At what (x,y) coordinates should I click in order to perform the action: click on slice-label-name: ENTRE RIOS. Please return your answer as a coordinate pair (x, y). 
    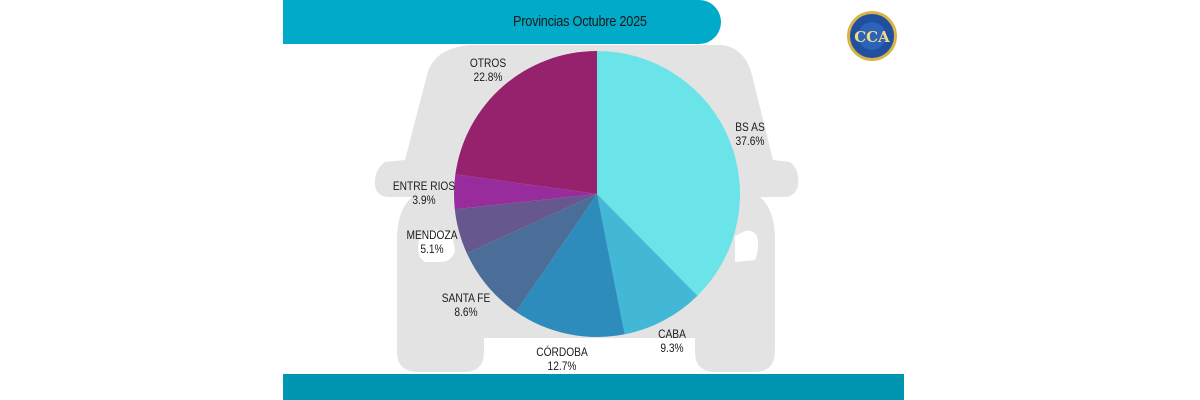
    Looking at the image, I should click on (424, 186).